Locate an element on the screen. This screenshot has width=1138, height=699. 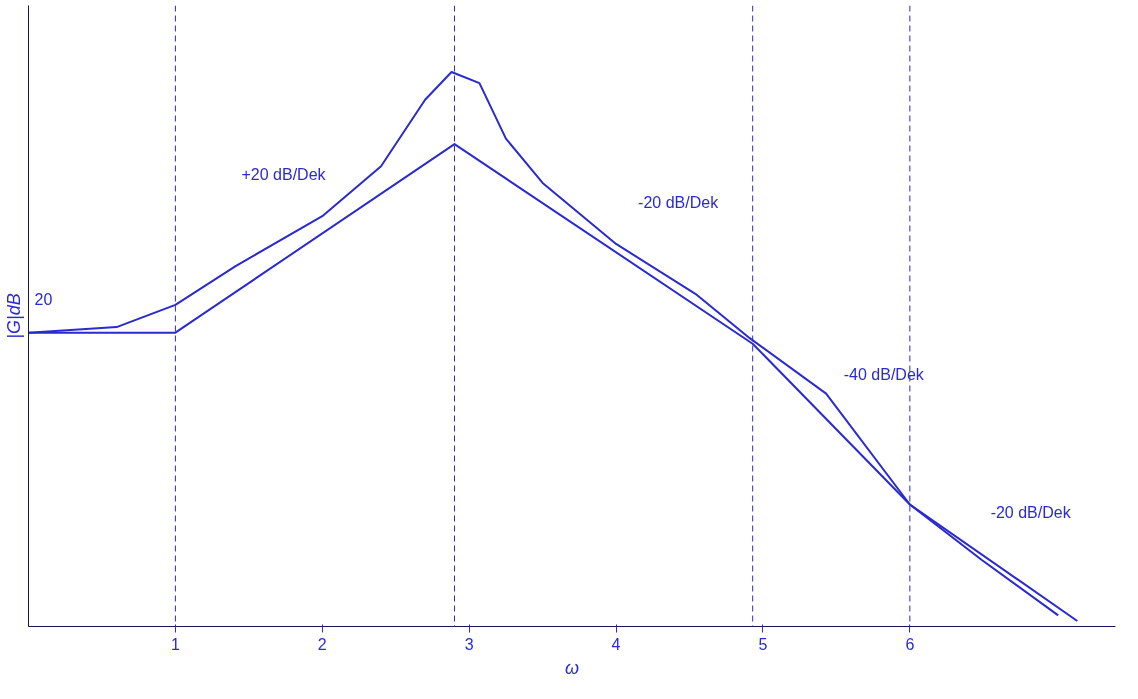
y-axis-title: |G|dB is located at coordinates (13, 316).